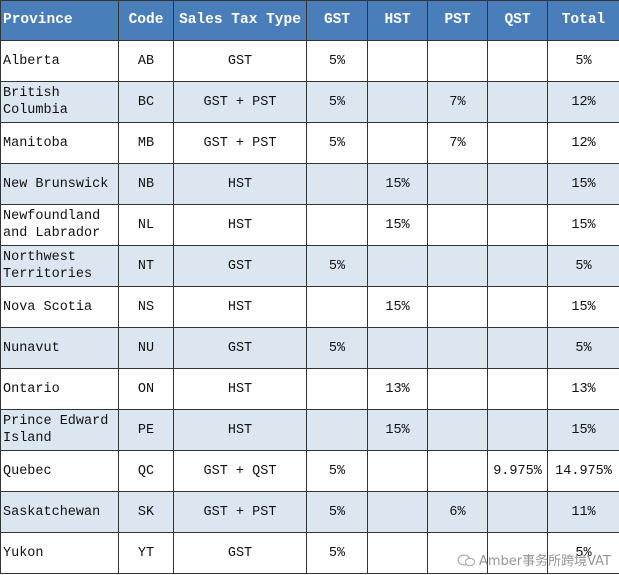 Image resolution: width=619 pixels, height=575 pixels. Describe the element at coordinates (309, 61) in the screenshot. I see `table-row: Alberta AB GST 5% 5%` at that location.